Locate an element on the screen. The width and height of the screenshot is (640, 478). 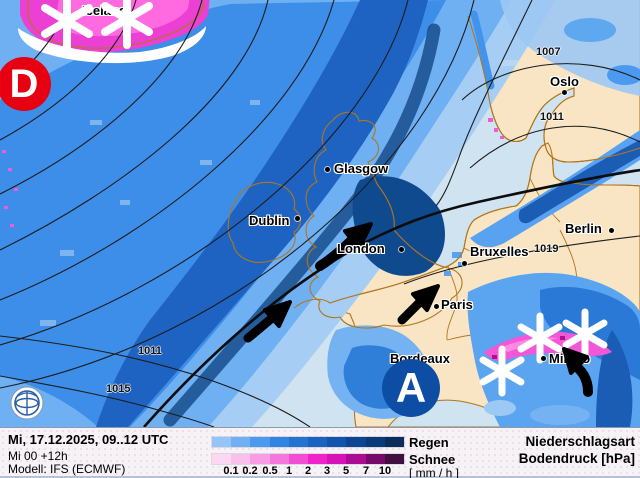
city-label-glasgow: Glasgow is located at coordinates (361, 168).